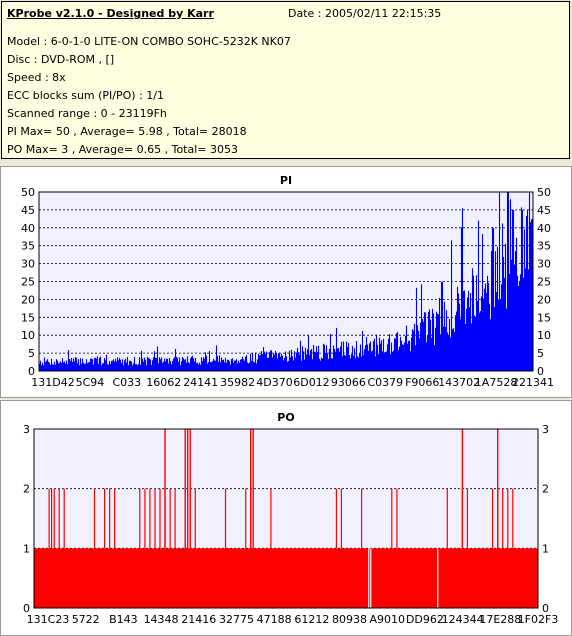  I want to click on x-tick-label: 93066, so click(348, 382).